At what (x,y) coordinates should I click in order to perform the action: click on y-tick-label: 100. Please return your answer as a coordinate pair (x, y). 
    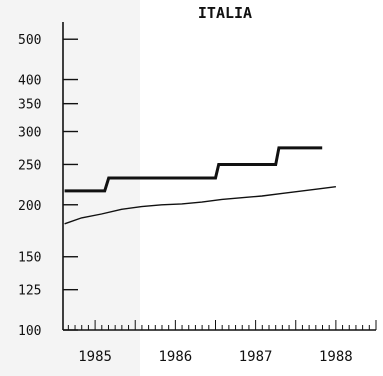
    Looking at the image, I should click on (29, 331).